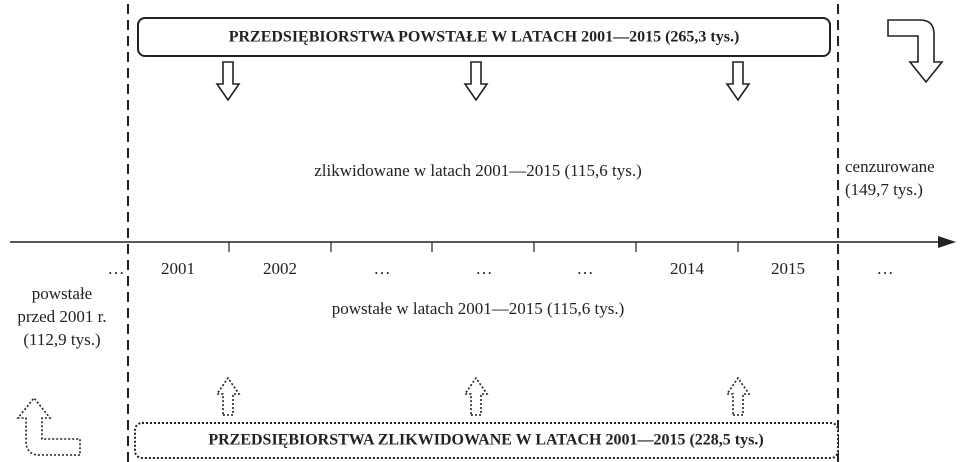  I want to click on left-label: przed 2001 r., so click(61, 316).